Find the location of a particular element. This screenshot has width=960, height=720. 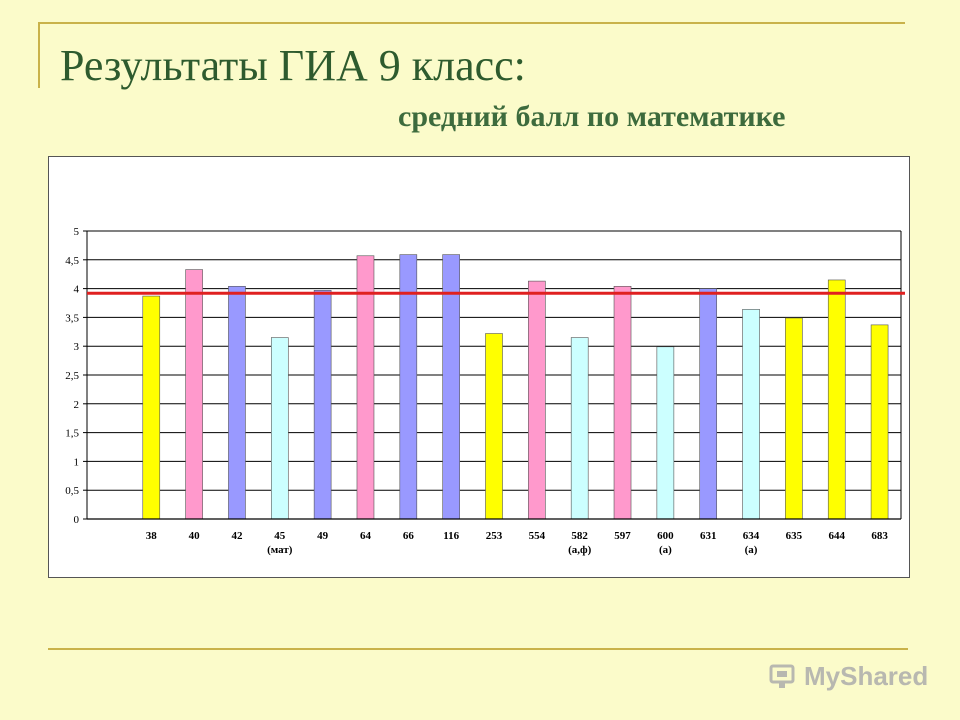

y-tick-label: 4 is located at coordinates (77, 290).